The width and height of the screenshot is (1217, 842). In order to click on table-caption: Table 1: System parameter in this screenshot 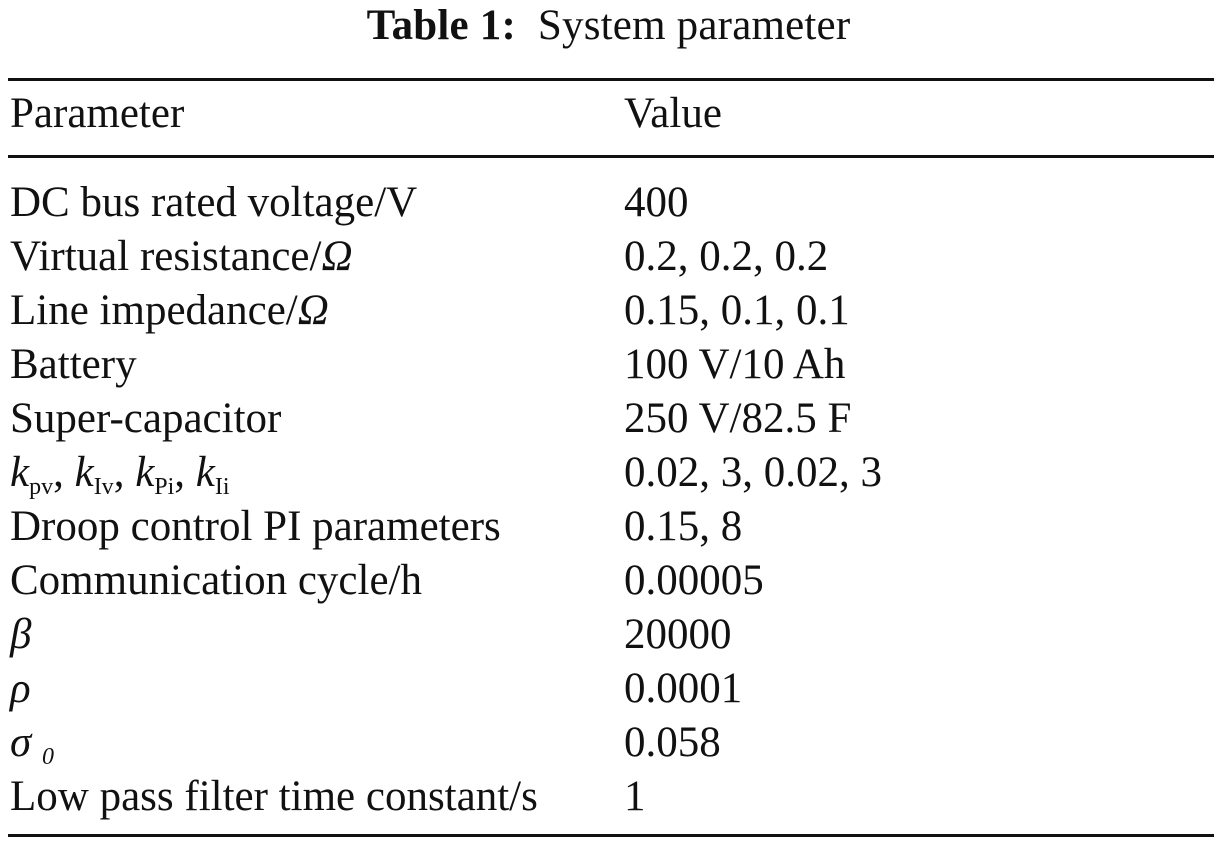, I will do `click(608, 26)`.